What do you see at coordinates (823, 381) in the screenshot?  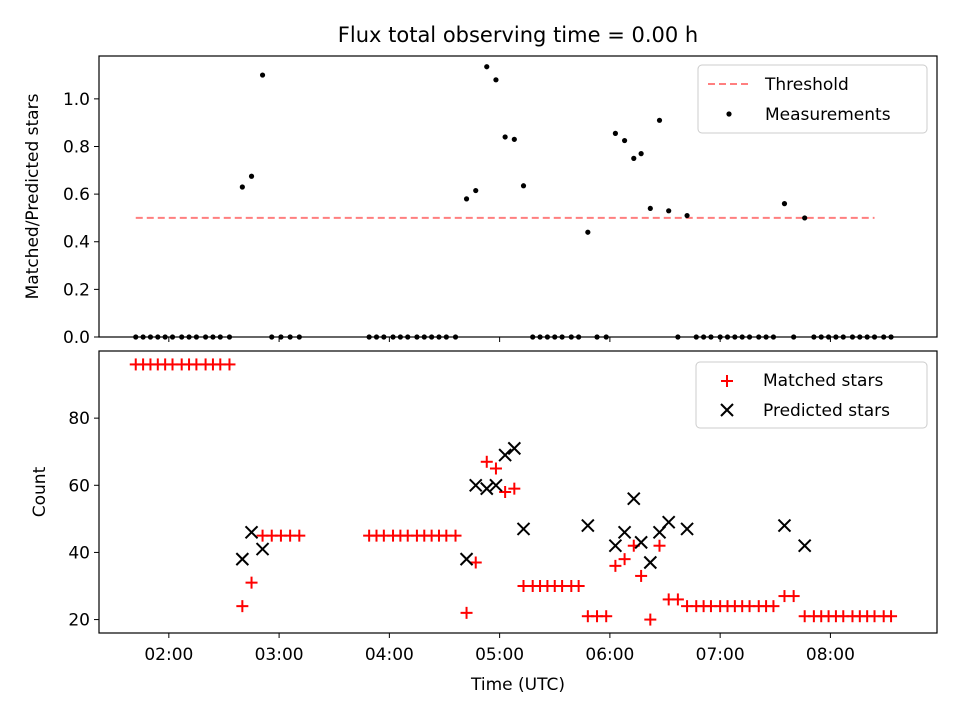 I see `matched-legend-label: Matched stars` at bounding box center [823, 381].